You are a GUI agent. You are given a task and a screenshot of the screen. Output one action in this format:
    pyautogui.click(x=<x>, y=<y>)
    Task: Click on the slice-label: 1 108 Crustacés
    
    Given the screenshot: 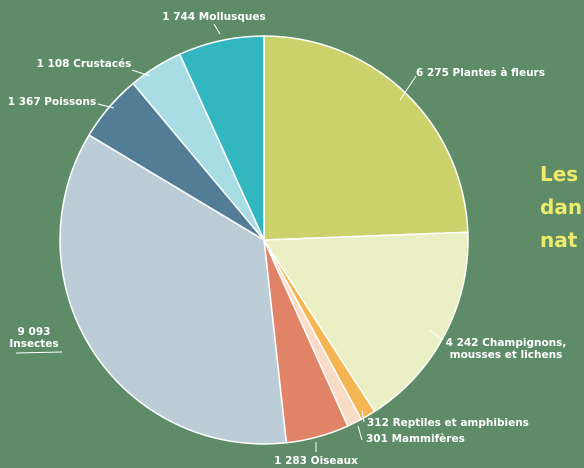 What is the action you would take?
    pyautogui.click(x=84, y=64)
    